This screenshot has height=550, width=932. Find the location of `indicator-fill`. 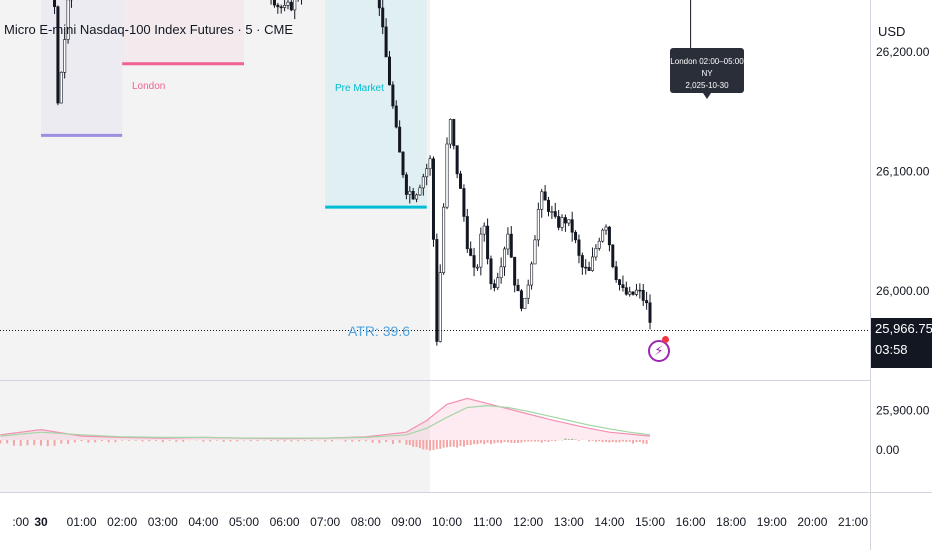

indicator-fill is located at coordinates (325, 419).